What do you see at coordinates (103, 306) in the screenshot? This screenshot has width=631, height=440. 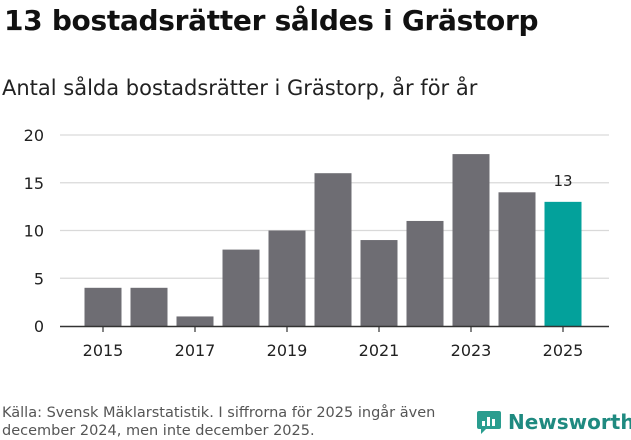 I see `bar-2015` at bounding box center [103, 306].